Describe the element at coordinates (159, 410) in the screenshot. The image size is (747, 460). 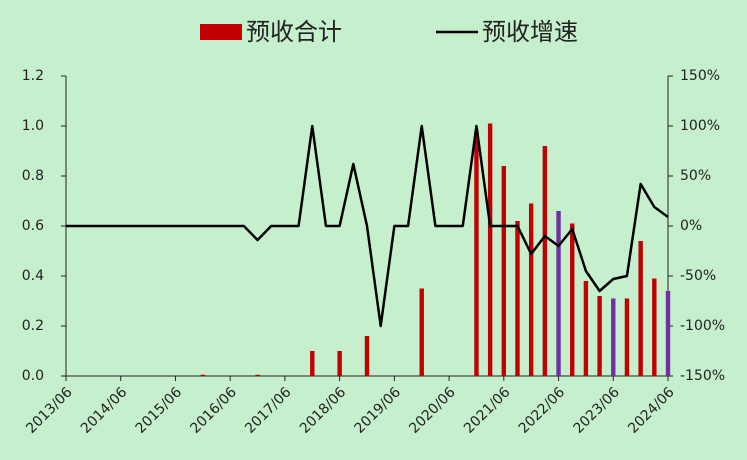
I see `x-tick-label: 2015/06` at that location.